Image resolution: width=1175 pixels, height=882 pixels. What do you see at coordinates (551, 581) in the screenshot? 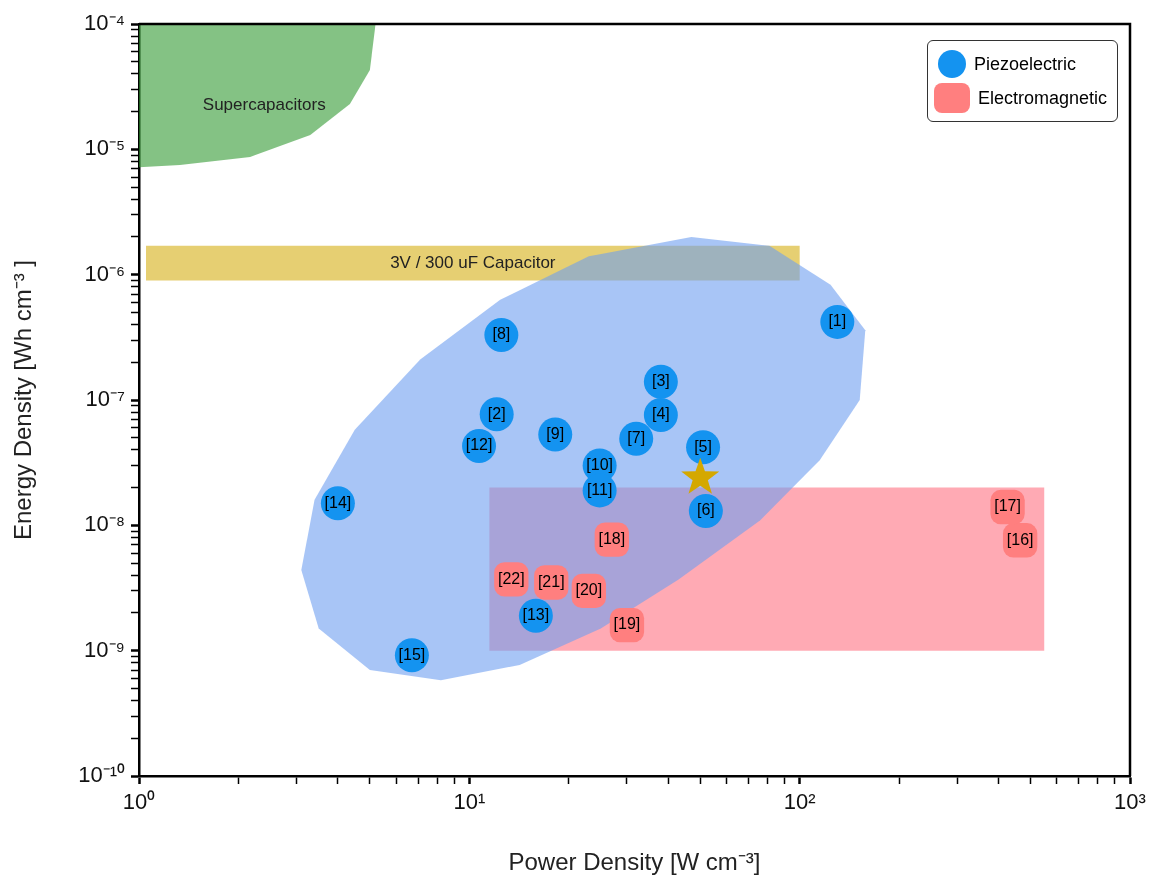
I see `annotation: [21]` at bounding box center [551, 581].